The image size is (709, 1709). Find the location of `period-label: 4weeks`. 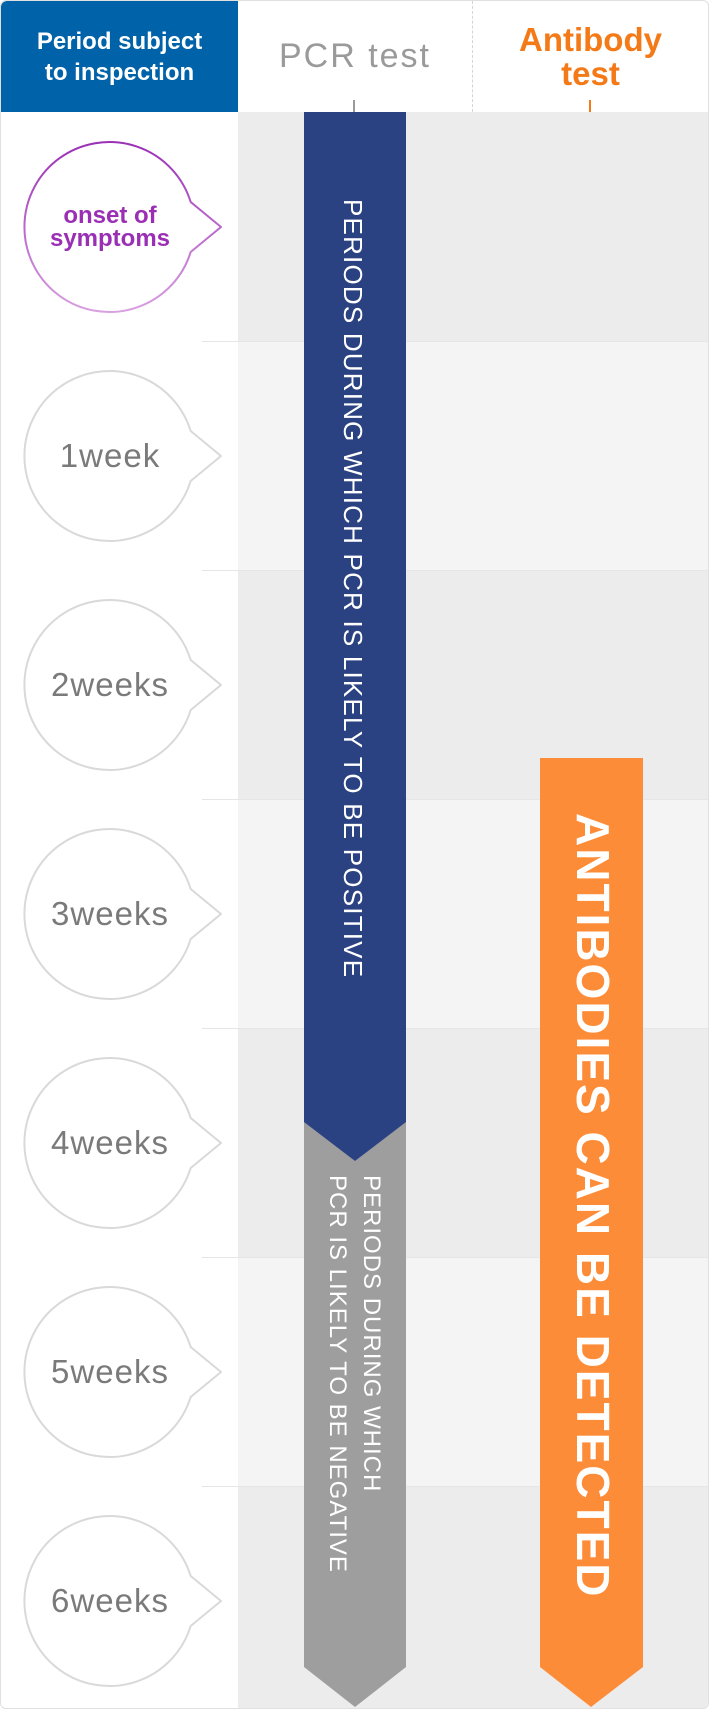

period-label: 4weeks is located at coordinates (110, 1142).